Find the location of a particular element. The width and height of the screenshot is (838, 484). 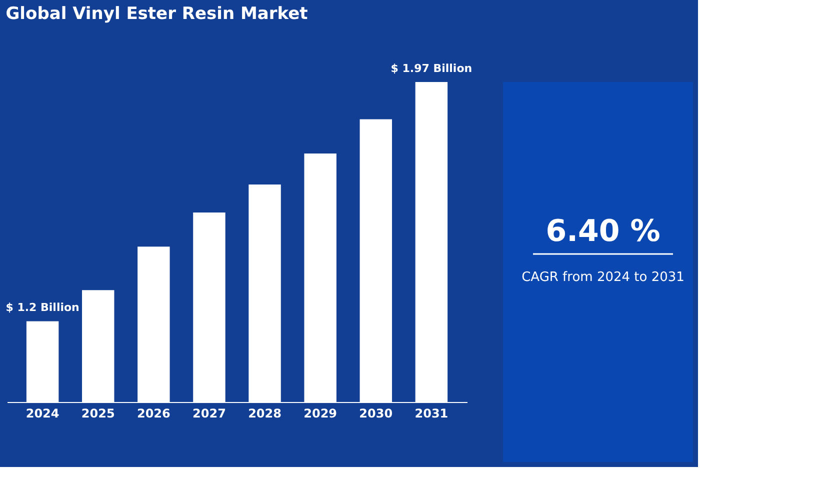

data-label: $ 1.97 Billion is located at coordinates (431, 68).